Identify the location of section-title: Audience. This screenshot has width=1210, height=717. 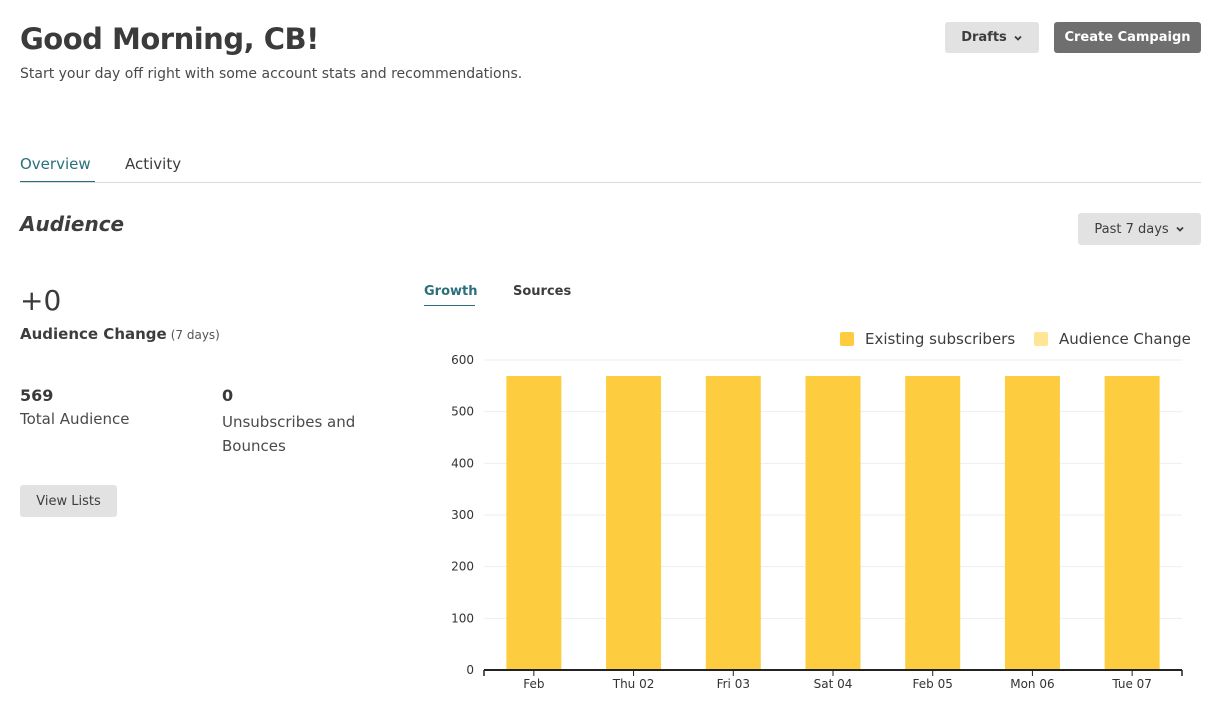
(72, 224).